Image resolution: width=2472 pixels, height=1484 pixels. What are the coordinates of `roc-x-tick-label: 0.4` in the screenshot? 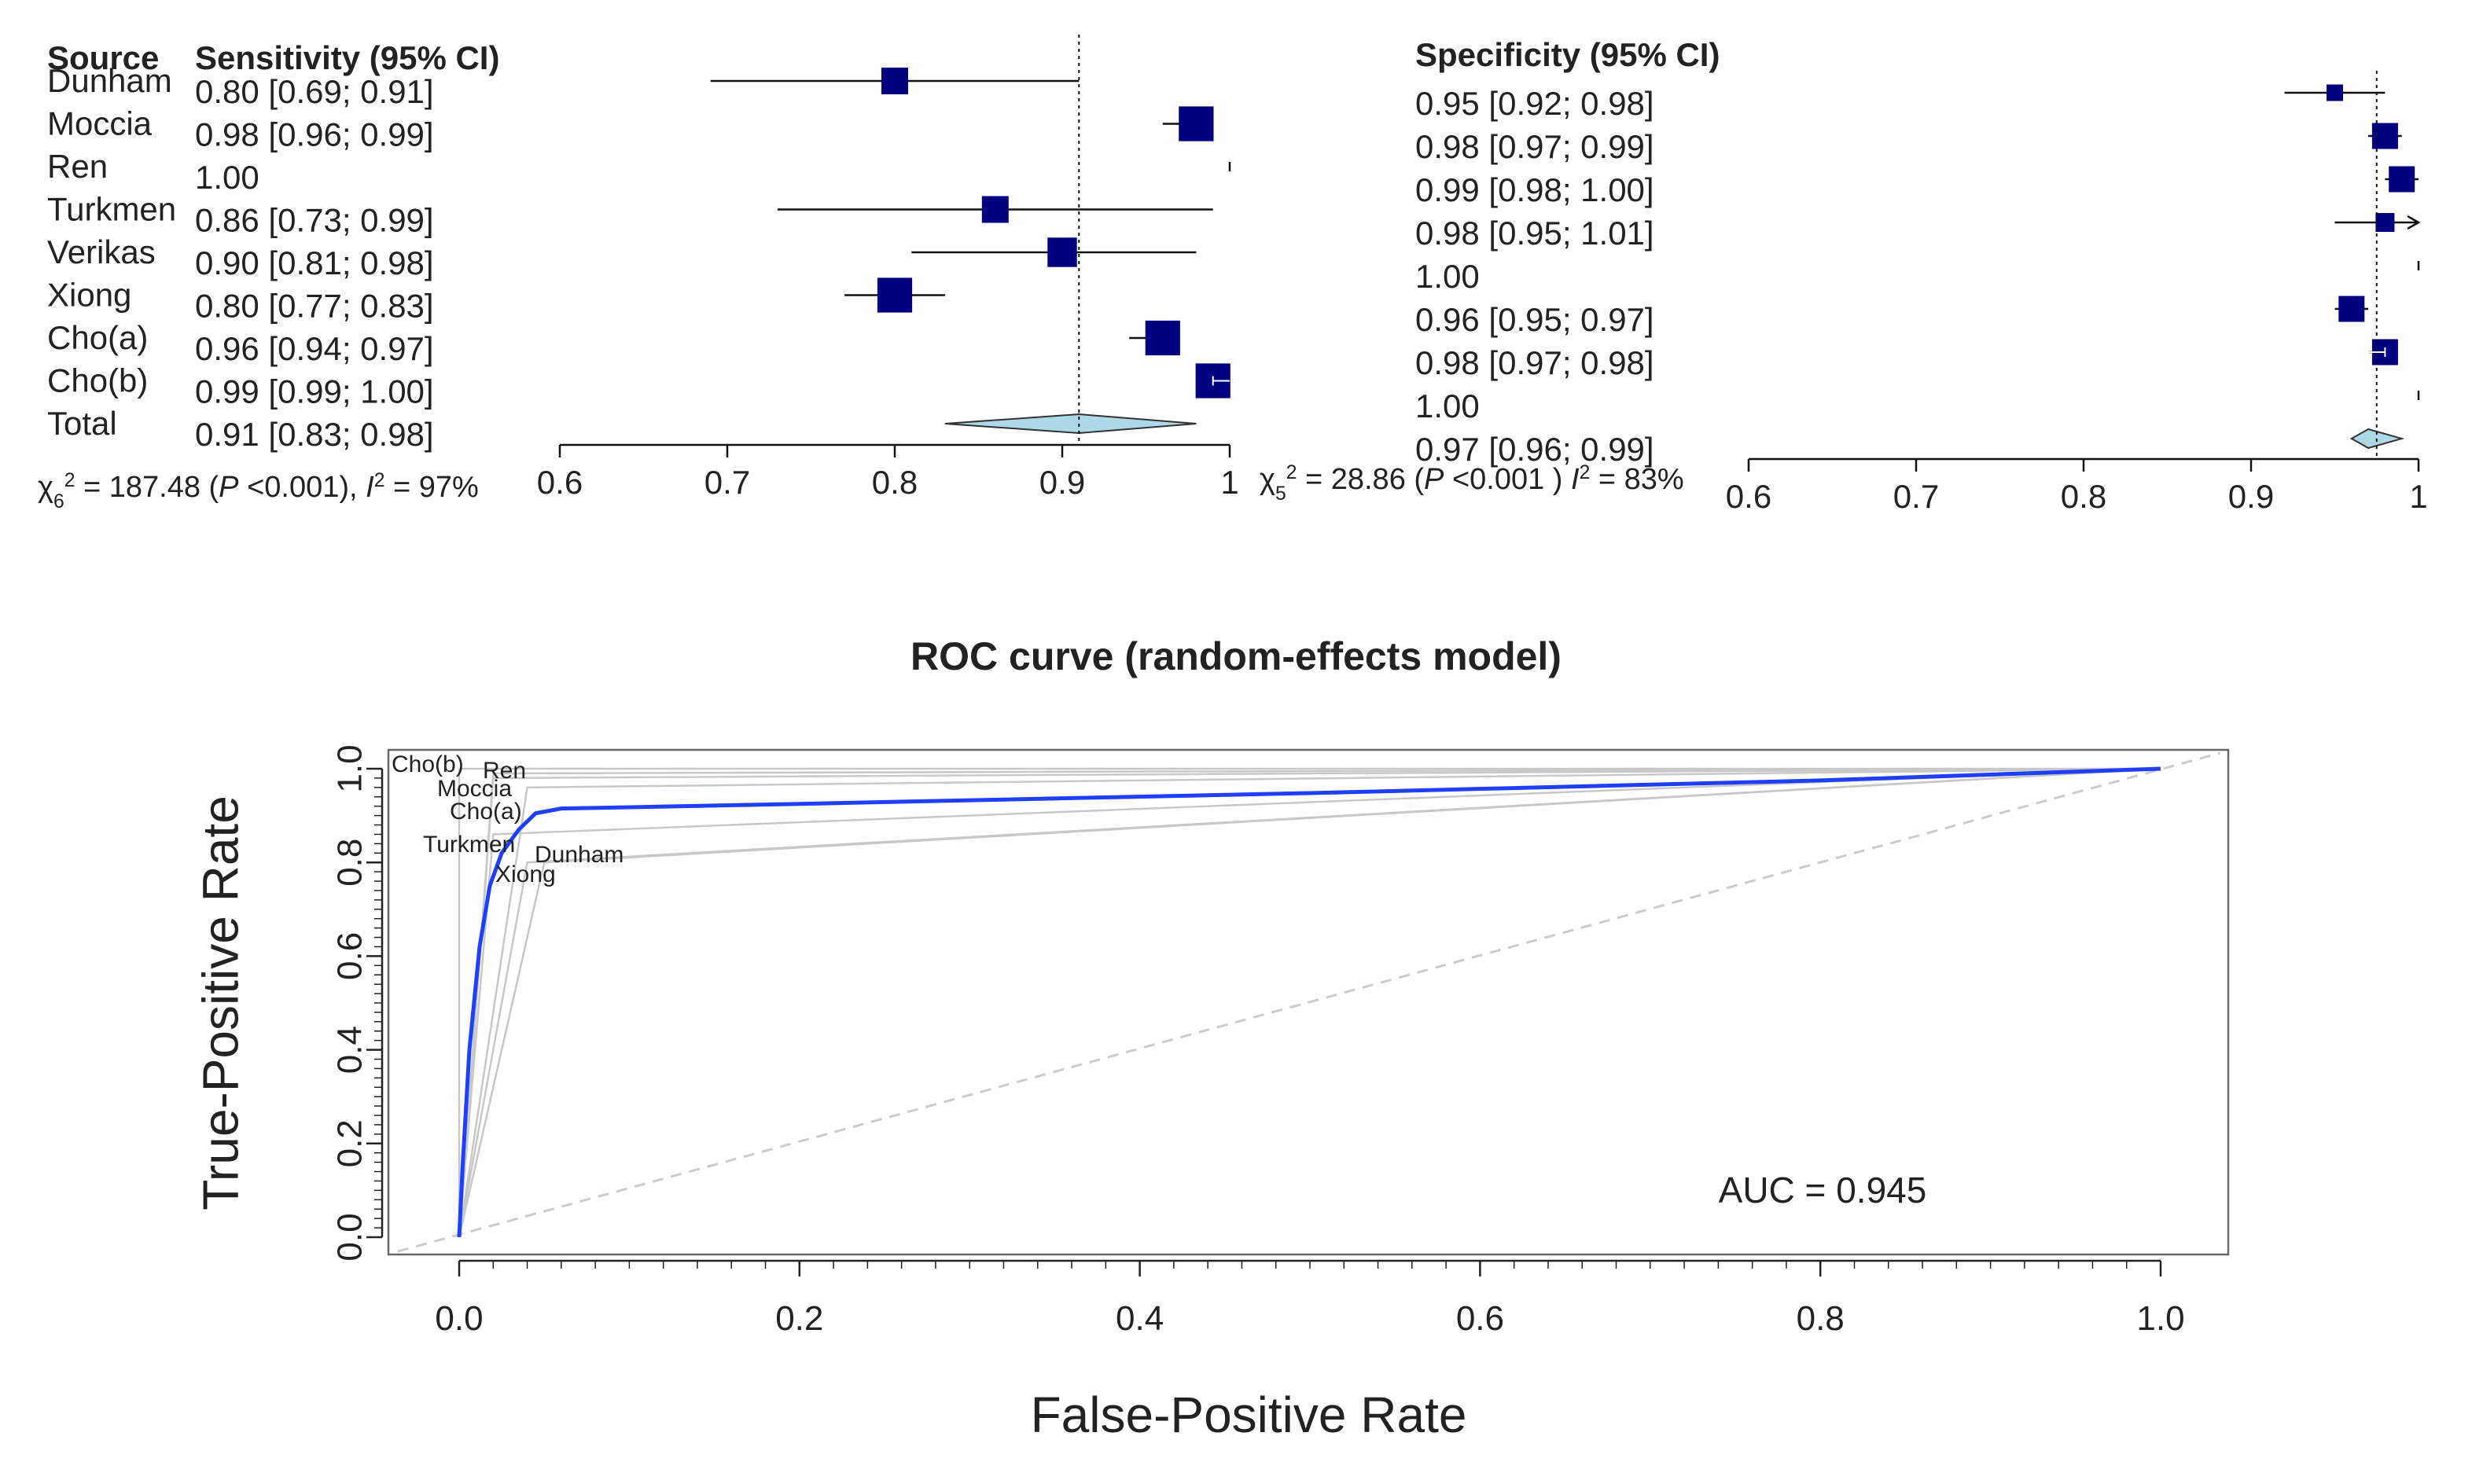 It's located at (1140, 1318).